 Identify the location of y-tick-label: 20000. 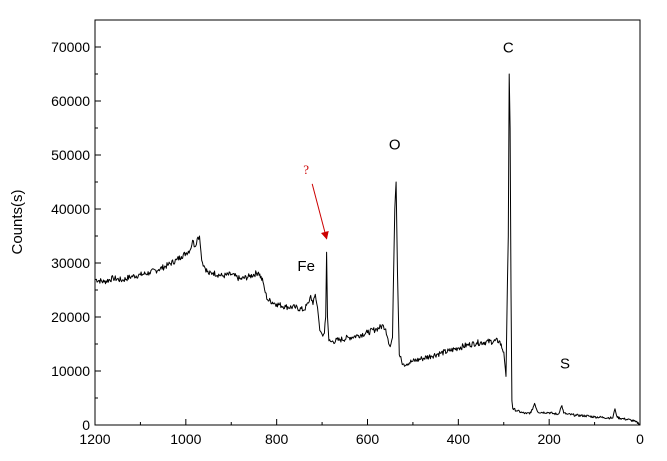
(70, 317).